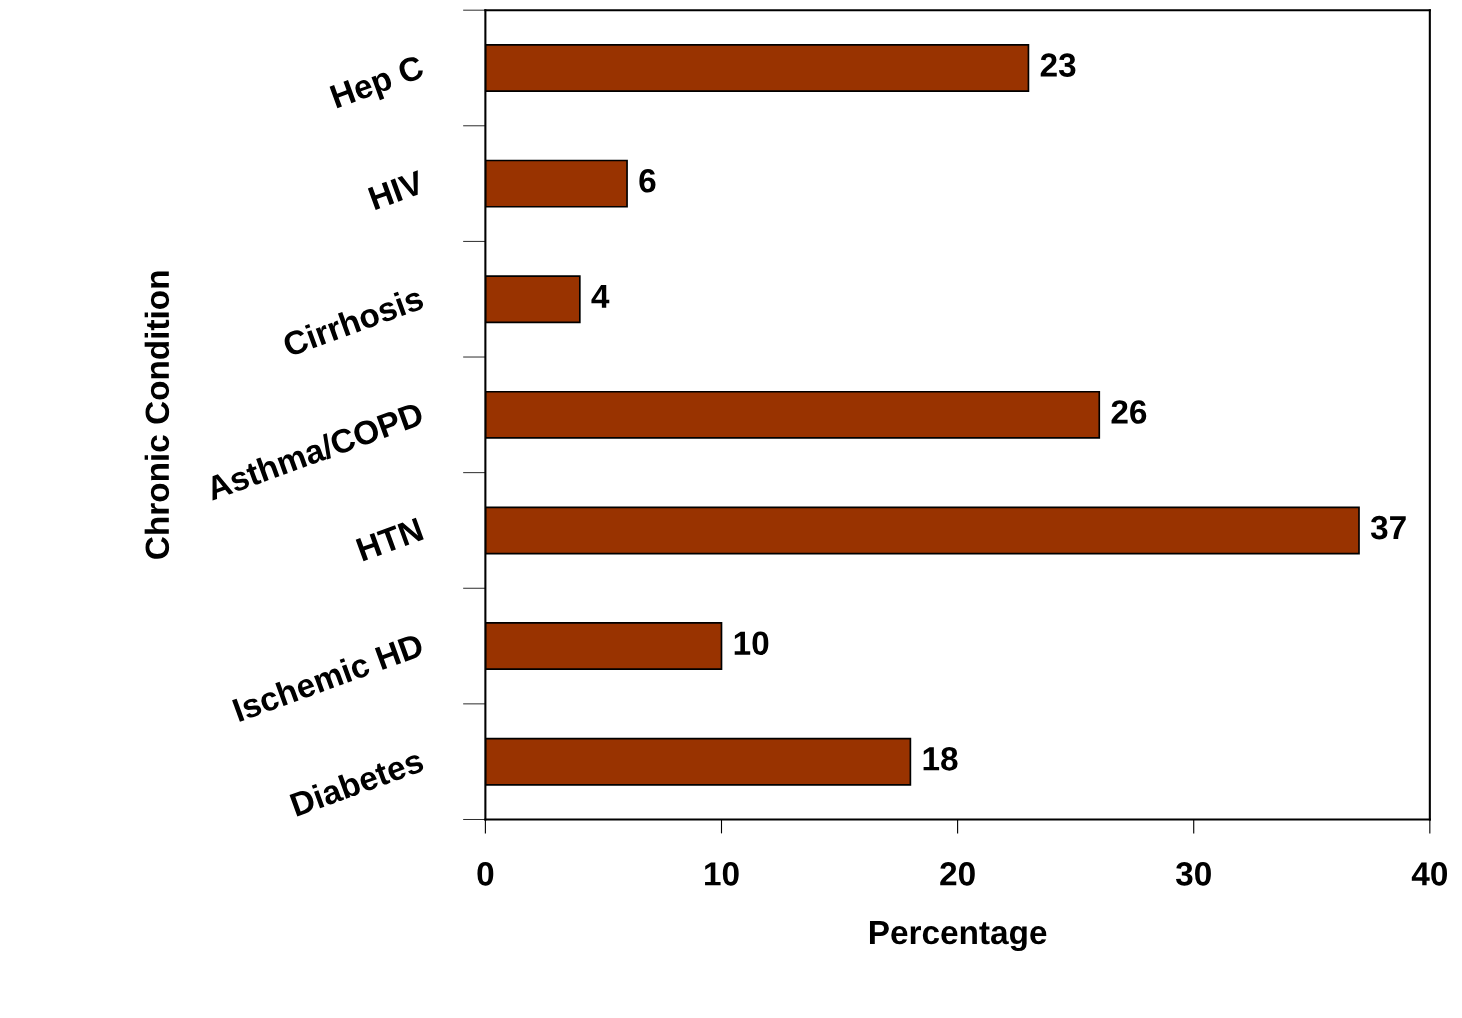  What do you see at coordinates (396, 190) in the screenshot?
I see `y-tick-label: HIV` at bounding box center [396, 190].